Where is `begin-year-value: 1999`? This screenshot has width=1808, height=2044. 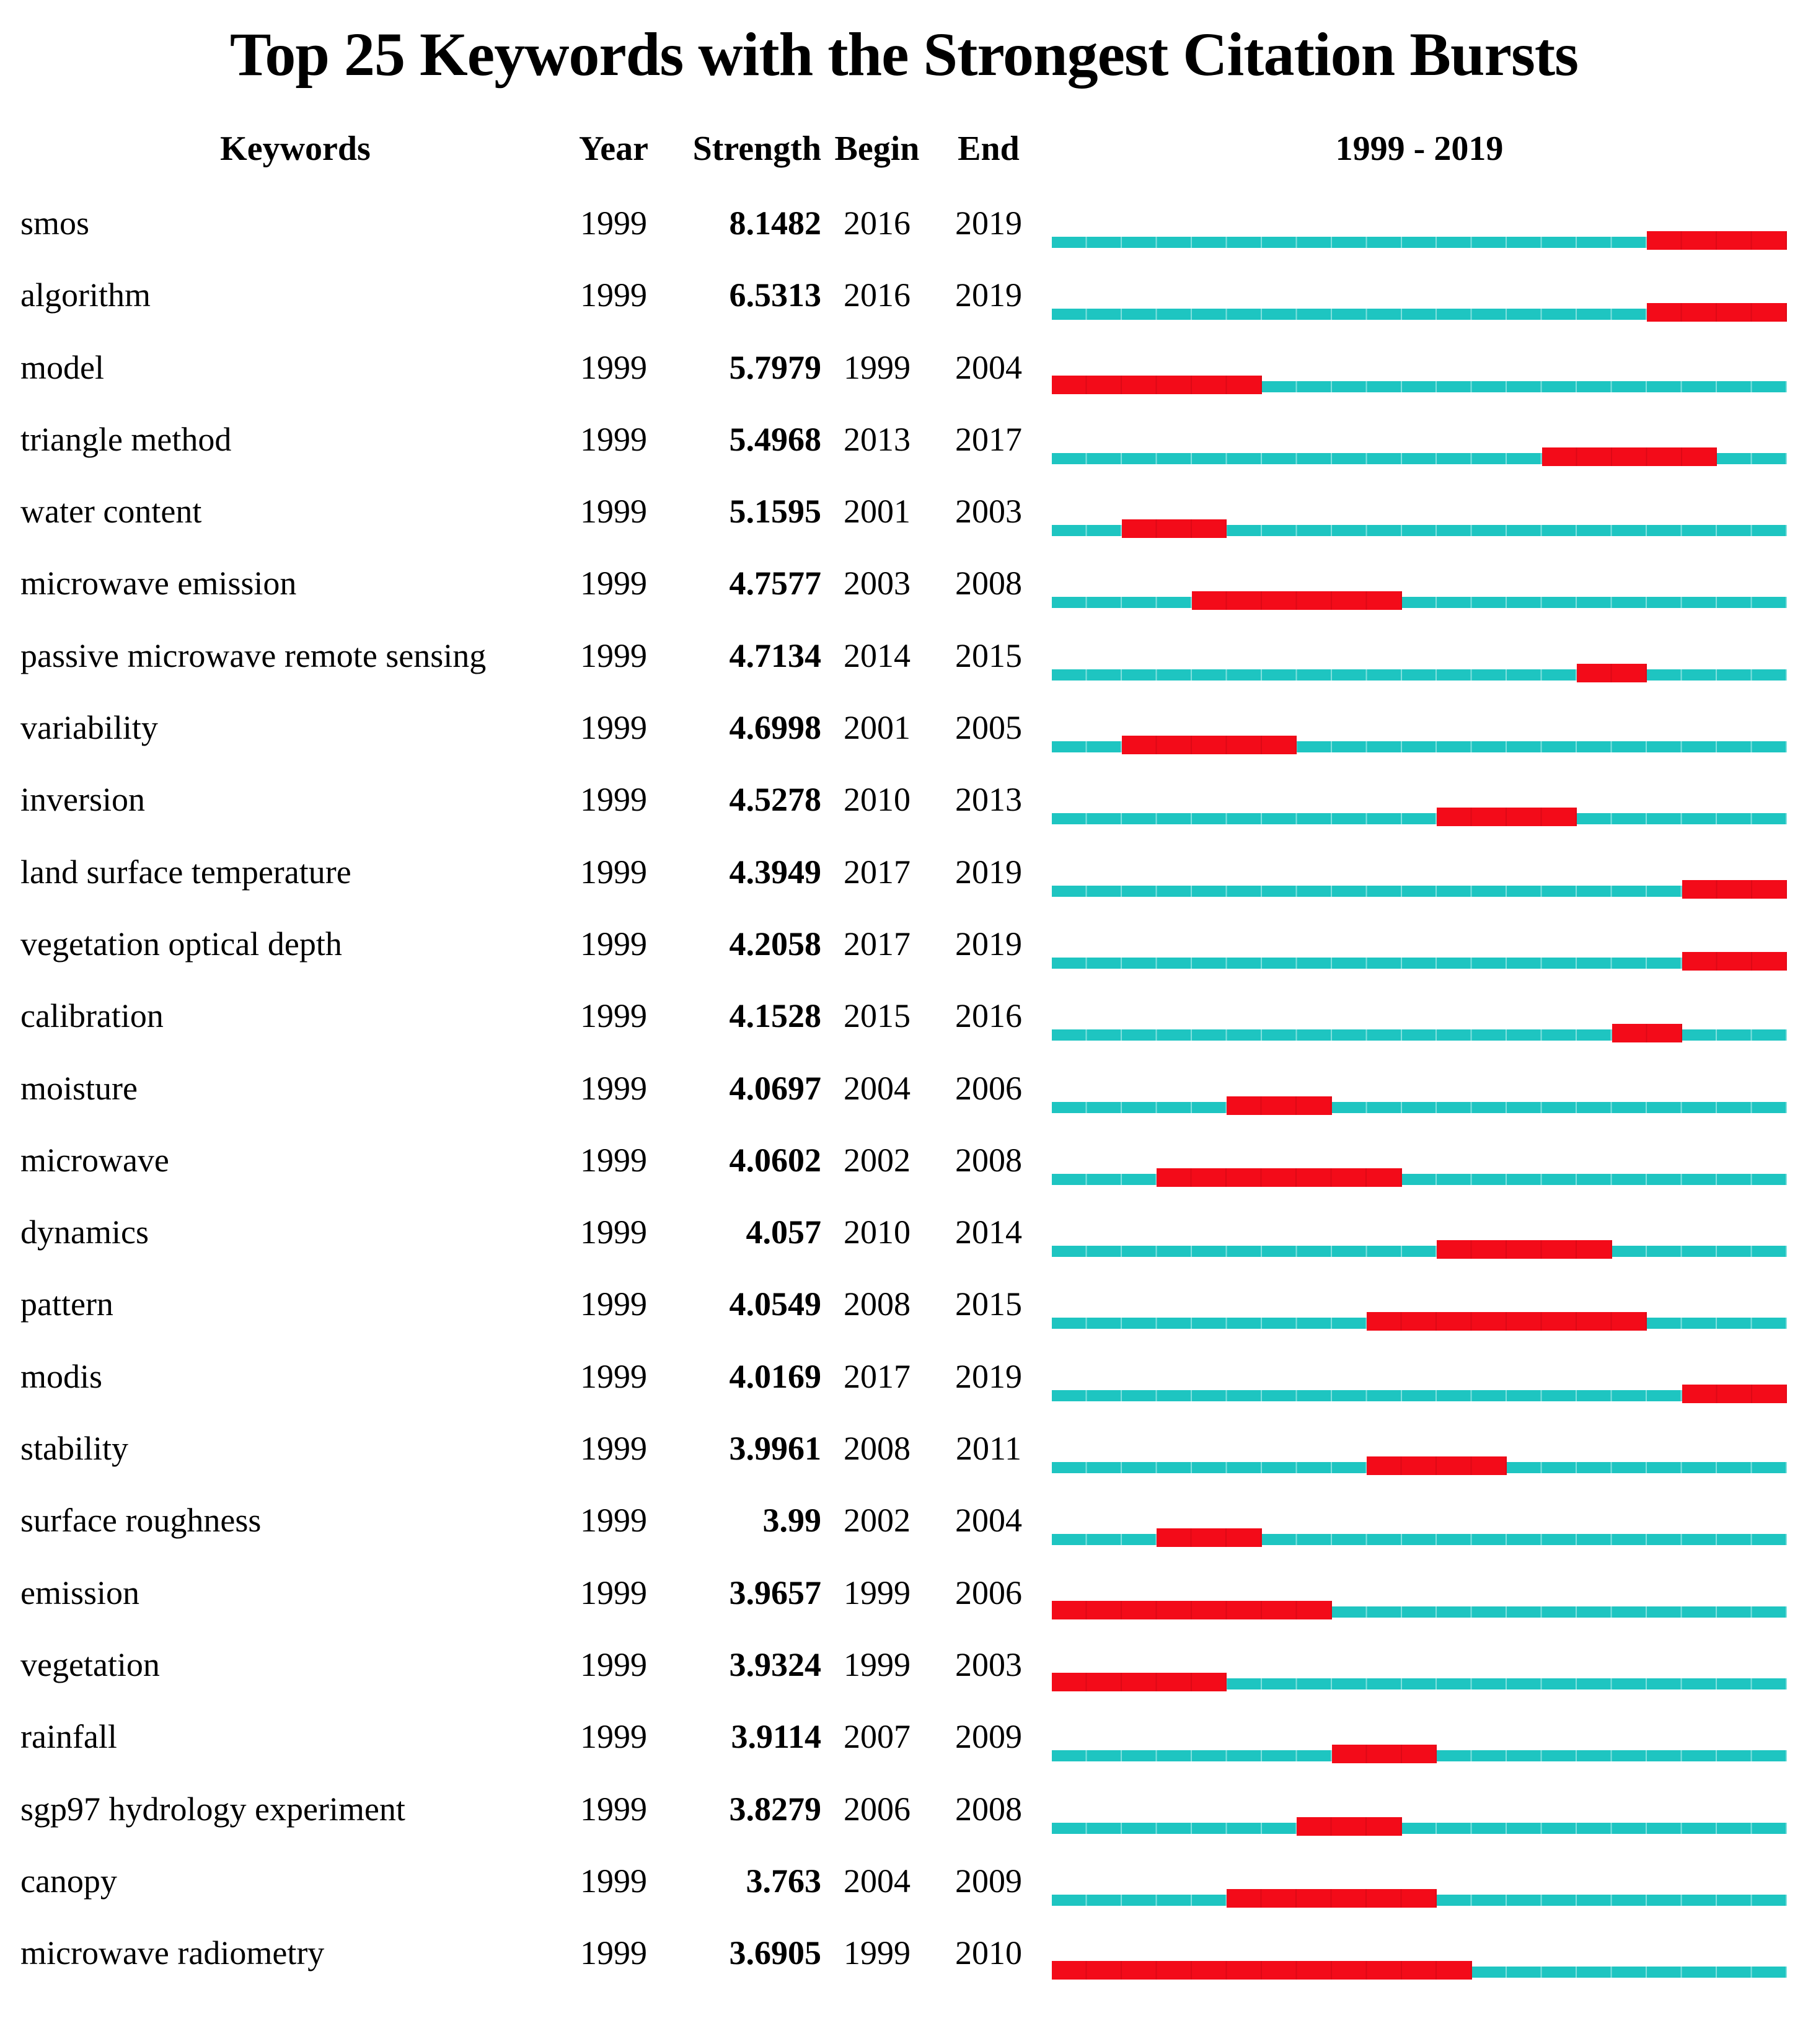 begin-year-value: 1999 is located at coordinates (877, 1592).